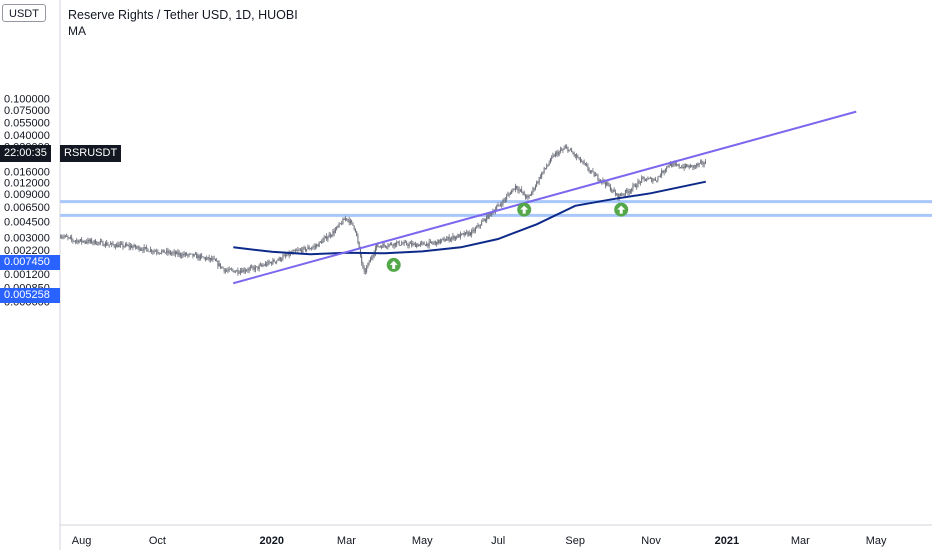 This screenshot has width=932, height=550. What do you see at coordinates (157, 541) in the screenshot?
I see `x-tick-label: Oct` at bounding box center [157, 541].